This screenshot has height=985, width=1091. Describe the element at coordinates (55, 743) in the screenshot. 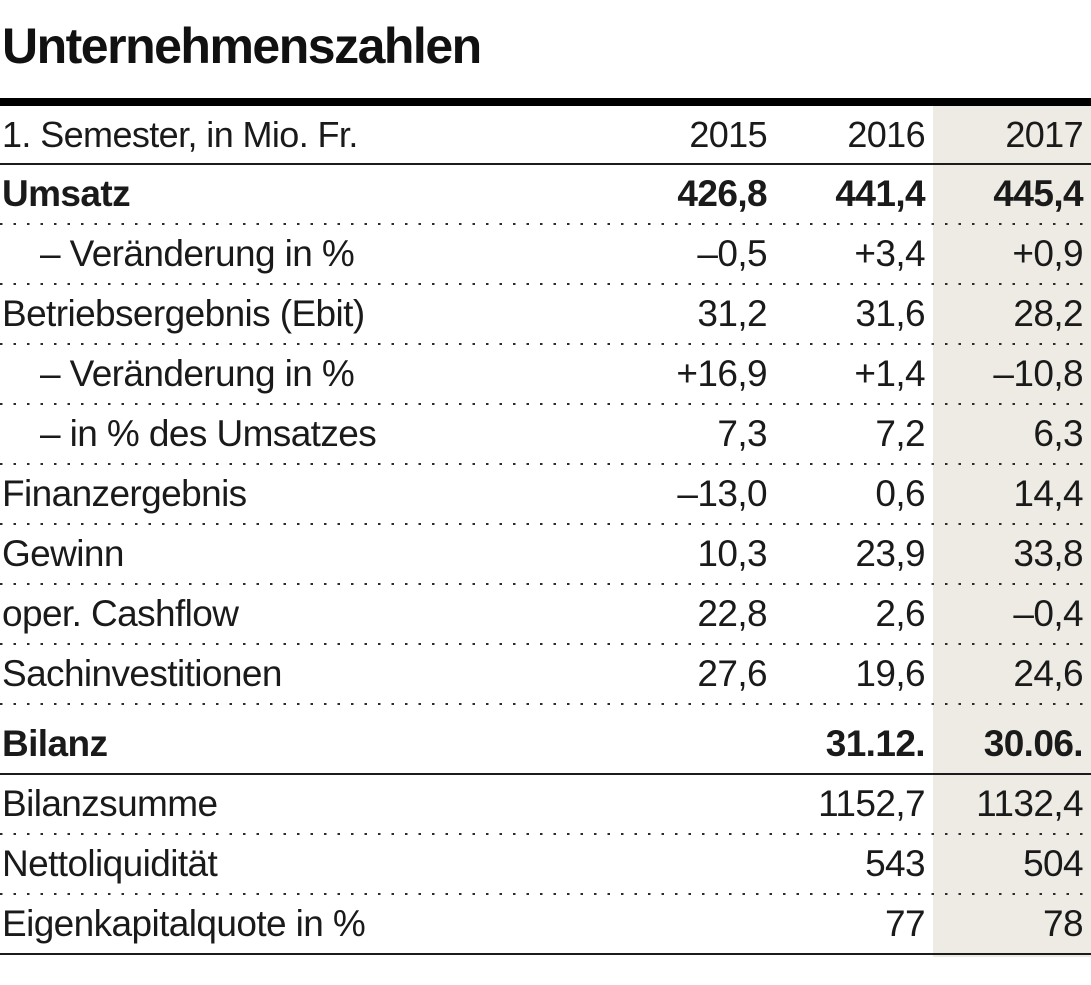

I see `section-label: Bilanz` at that location.